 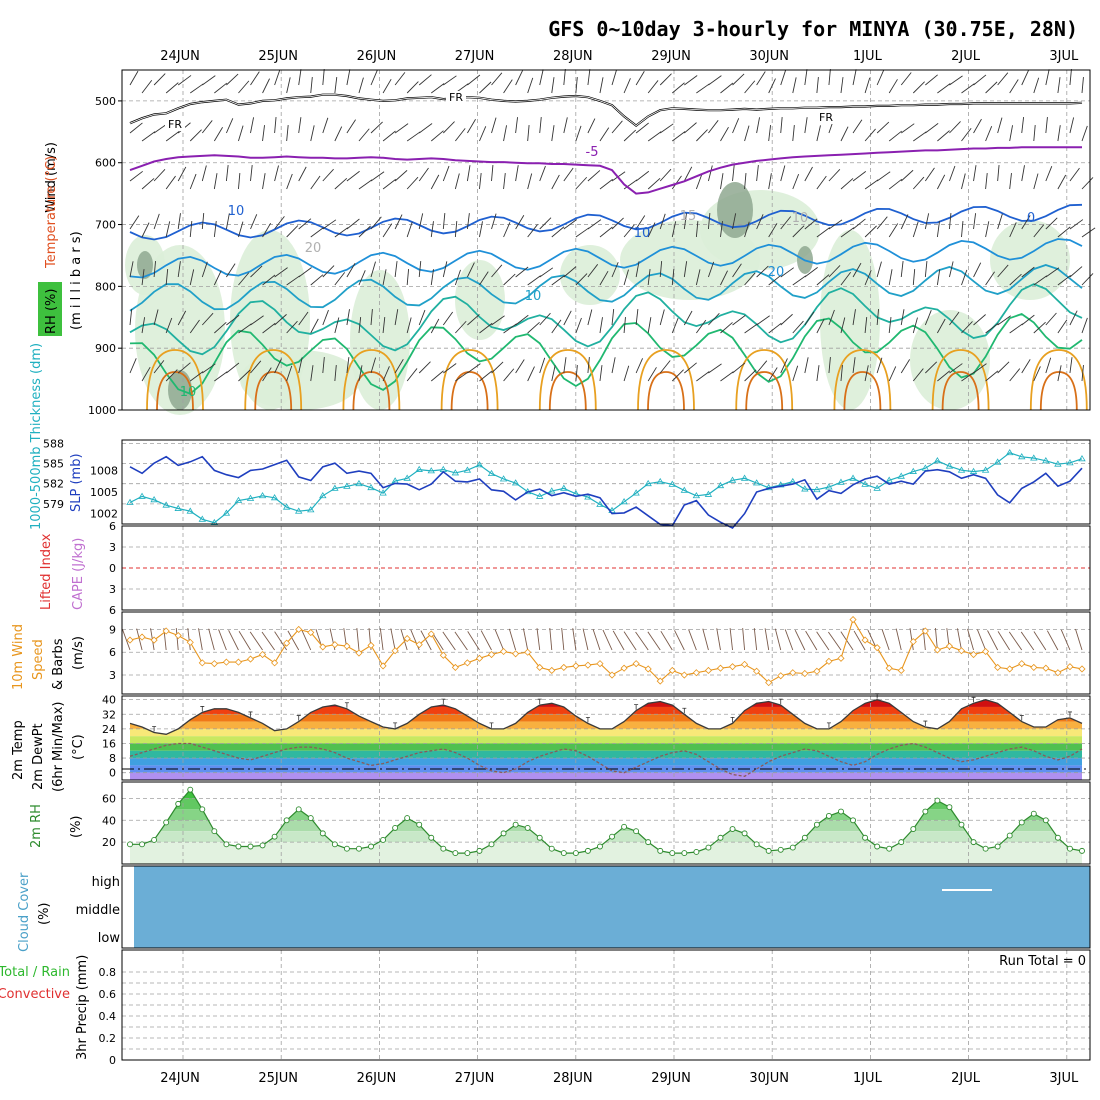 I want to click on cloud-level-high: high, so click(x=106, y=882).